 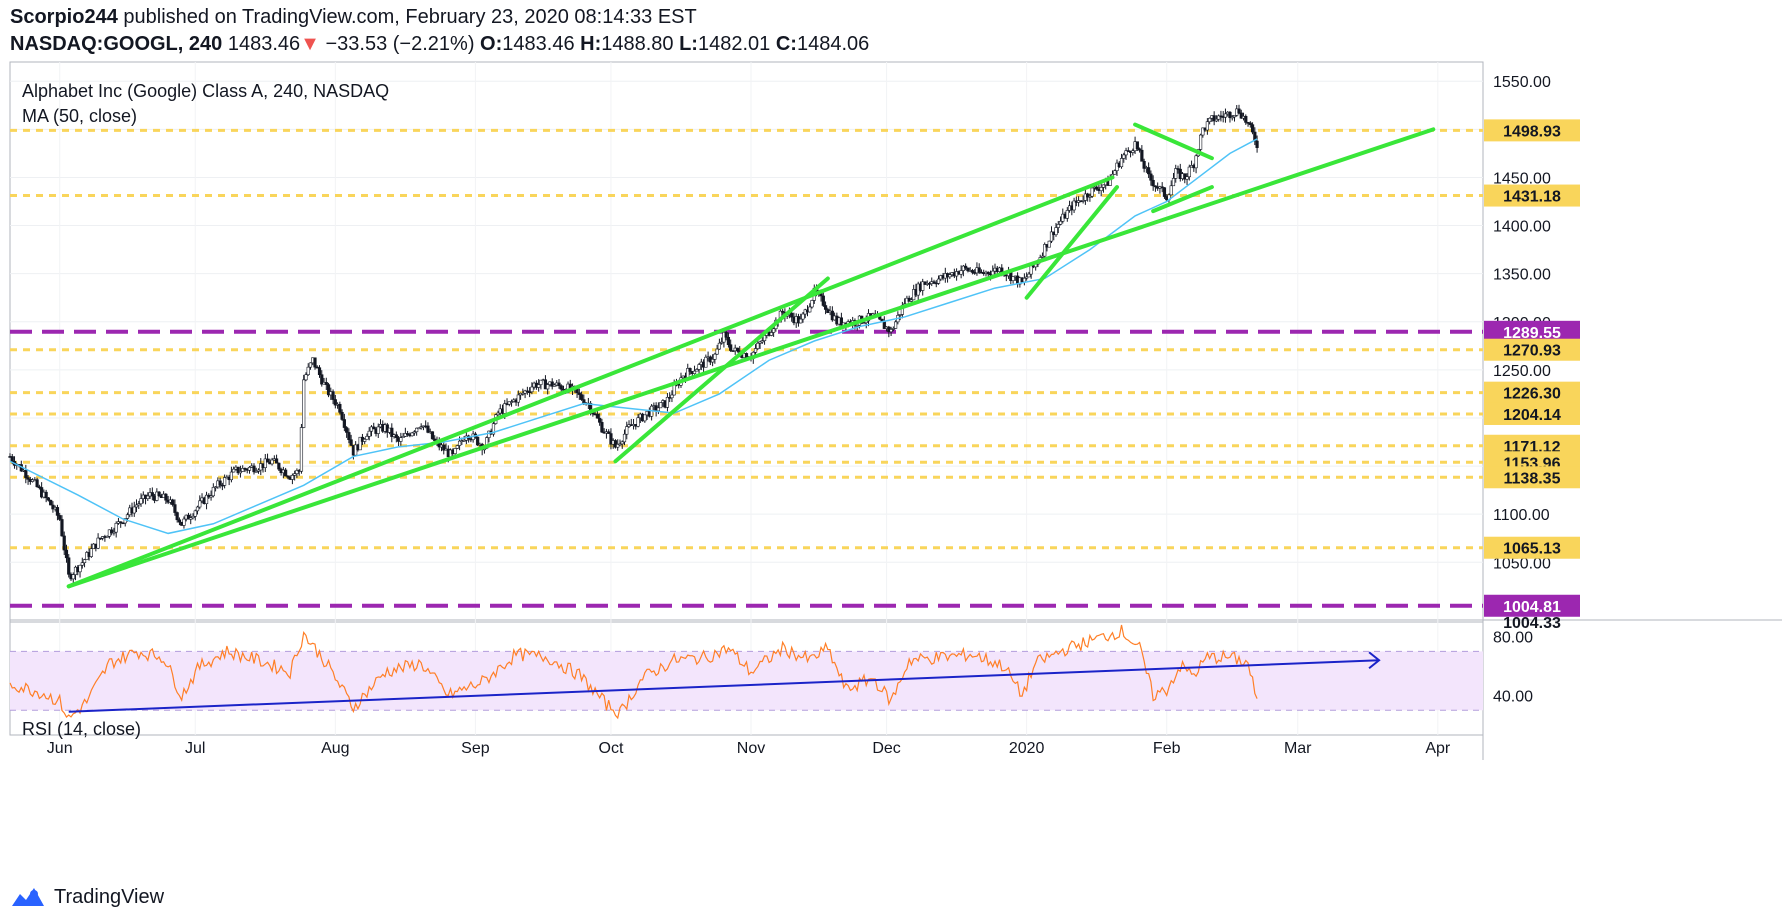 I want to click on down-arrow-icon: ▼, so click(x=310, y=44).